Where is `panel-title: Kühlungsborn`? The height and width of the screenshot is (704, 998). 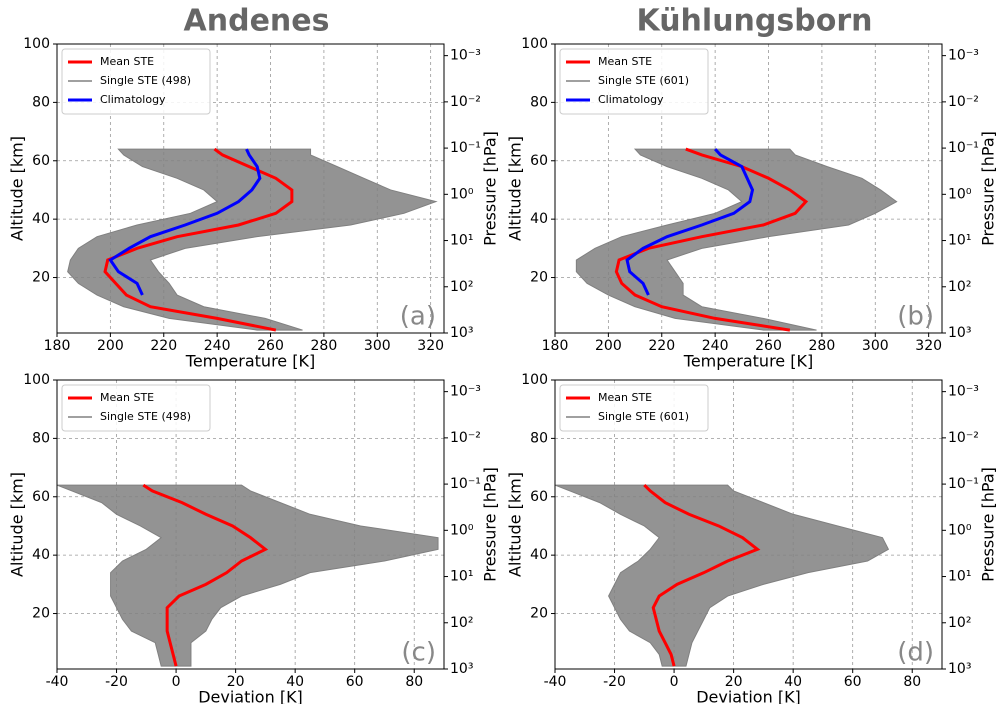
panel-title: Kühlungsborn is located at coordinates (754, 21).